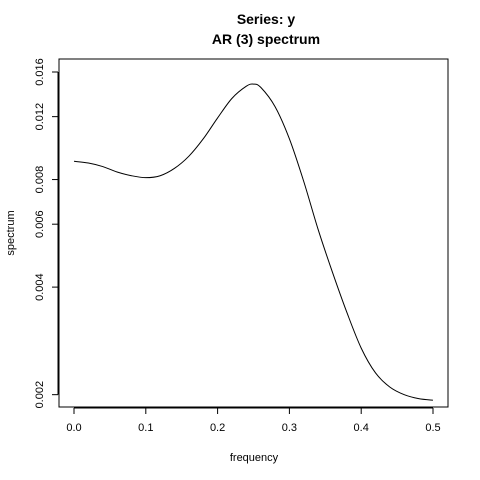  What do you see at coordinates (266, 39) in the screenshot?
I see `chart-subtitle: AR (3) spectrum` at bounding box center [266, 39].